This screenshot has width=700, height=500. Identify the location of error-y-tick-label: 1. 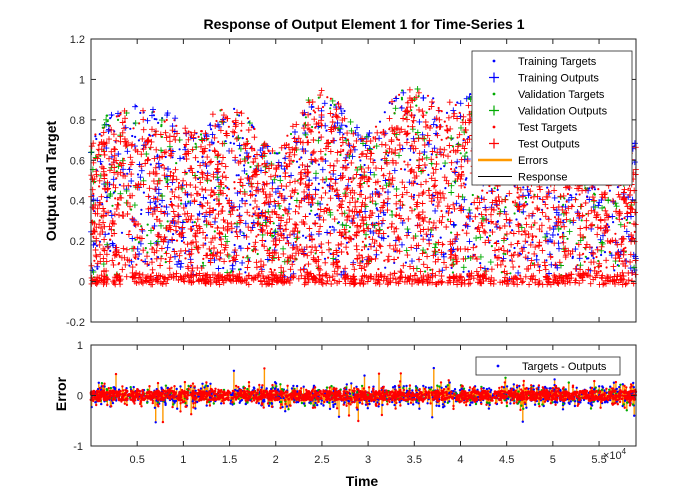
(80, 346).